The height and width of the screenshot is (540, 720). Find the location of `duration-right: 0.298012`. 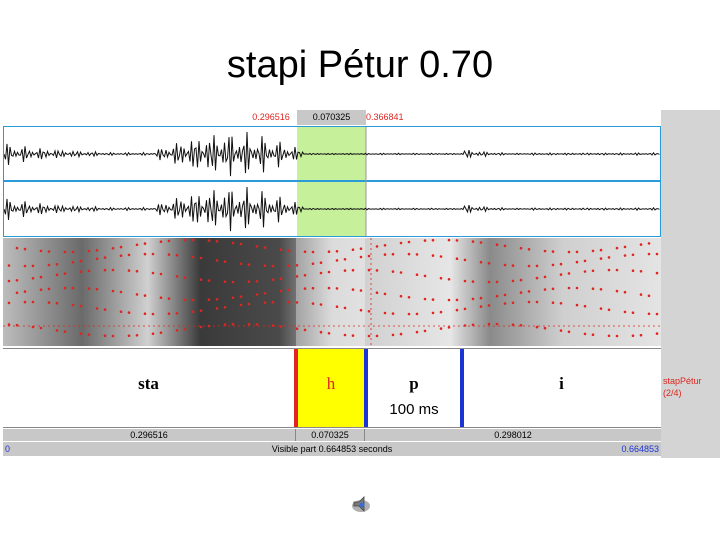

duration-right: 0.298012 is located at coordinates (513, 435).